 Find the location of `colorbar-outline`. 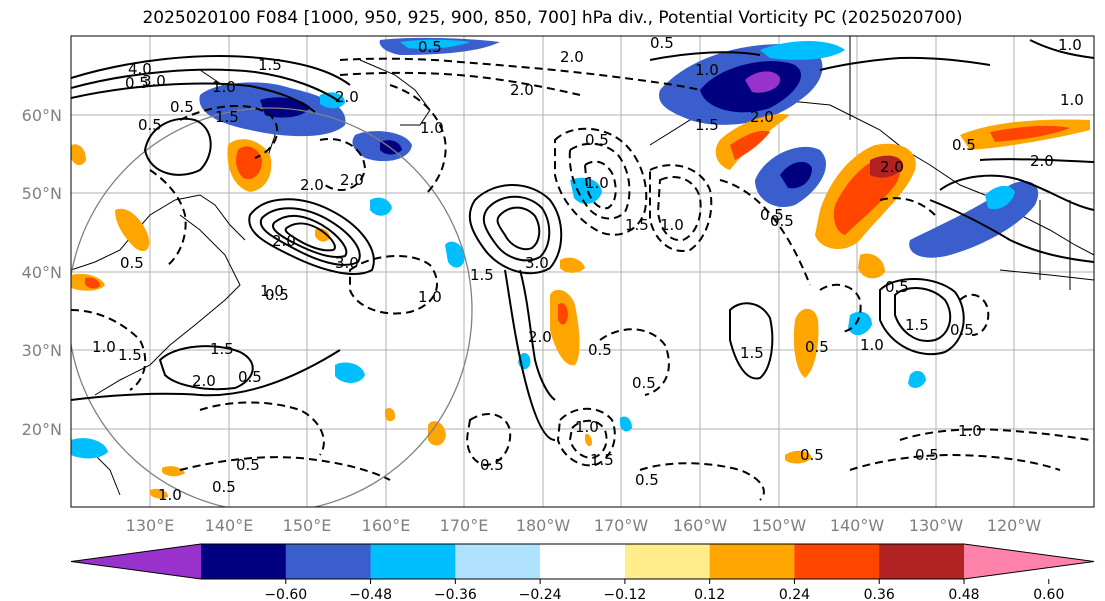

colorbar-outline is located at coordinates (582, 561).